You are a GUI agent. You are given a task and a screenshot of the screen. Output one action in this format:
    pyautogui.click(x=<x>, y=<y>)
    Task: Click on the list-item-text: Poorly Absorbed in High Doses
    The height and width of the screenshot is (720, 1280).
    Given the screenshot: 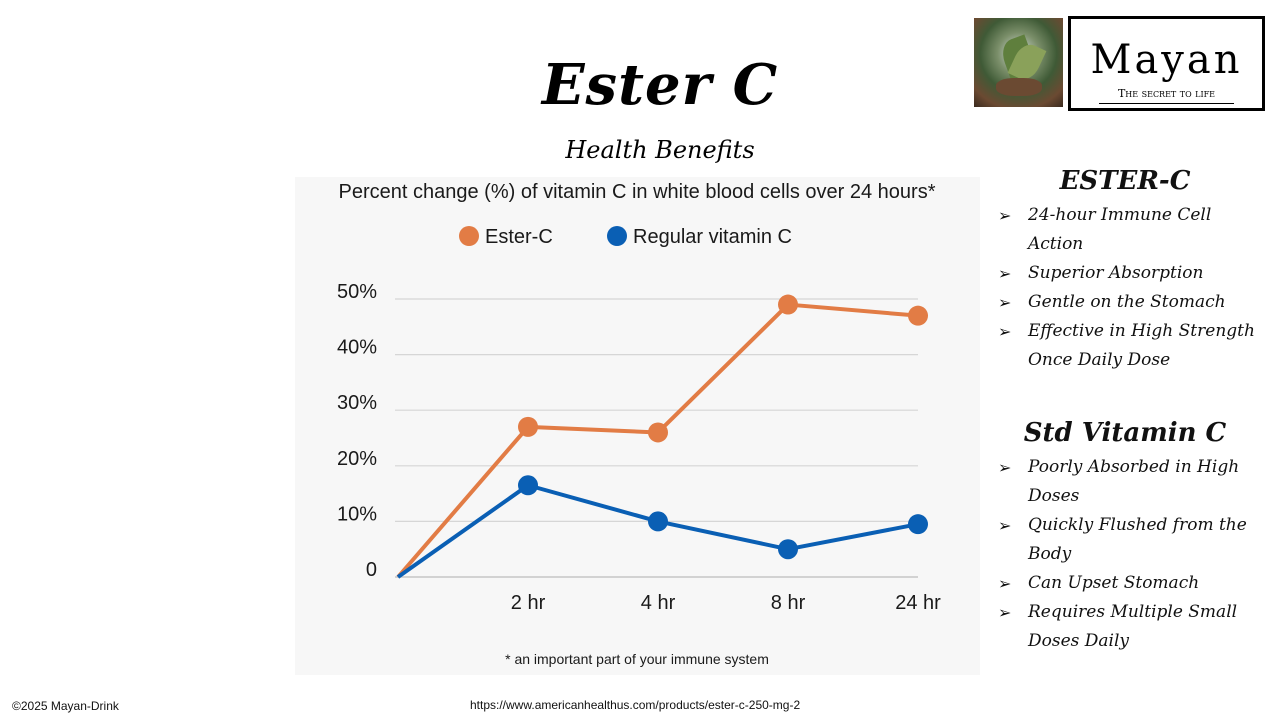 What is the action you would take?
    pyautogui.click(x=1134, y=481)
    